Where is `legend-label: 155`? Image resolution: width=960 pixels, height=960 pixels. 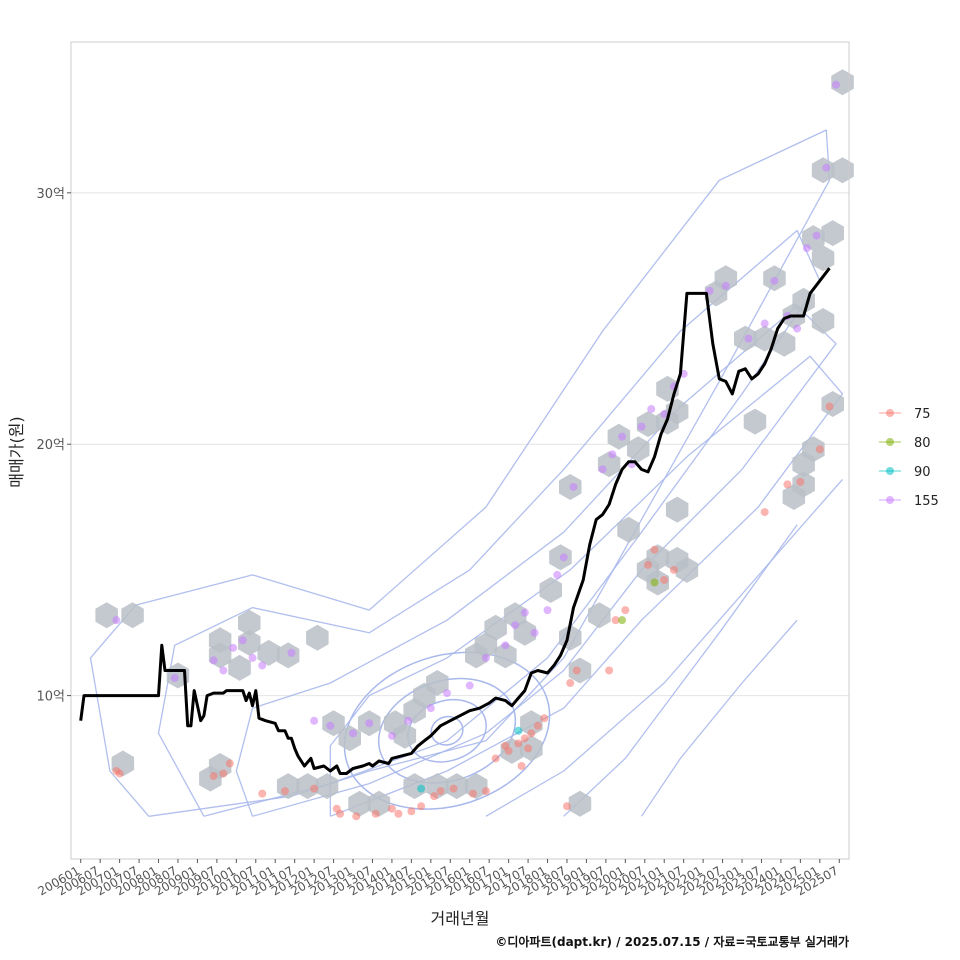
legend-label: 155 is located at coordinates (926, 501).